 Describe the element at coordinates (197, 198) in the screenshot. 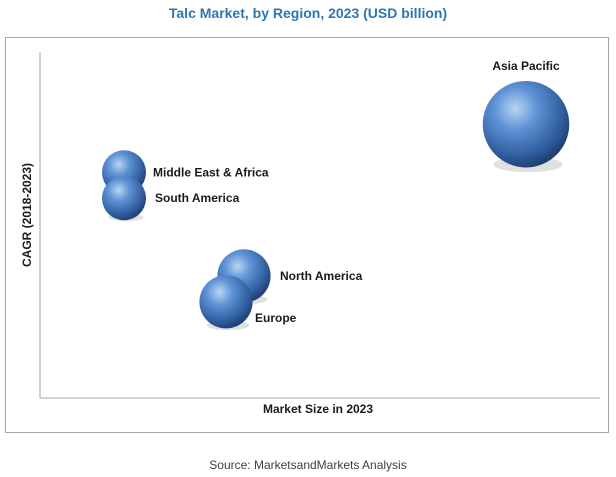

I see `bubble-south-america-label: South America` at that location.